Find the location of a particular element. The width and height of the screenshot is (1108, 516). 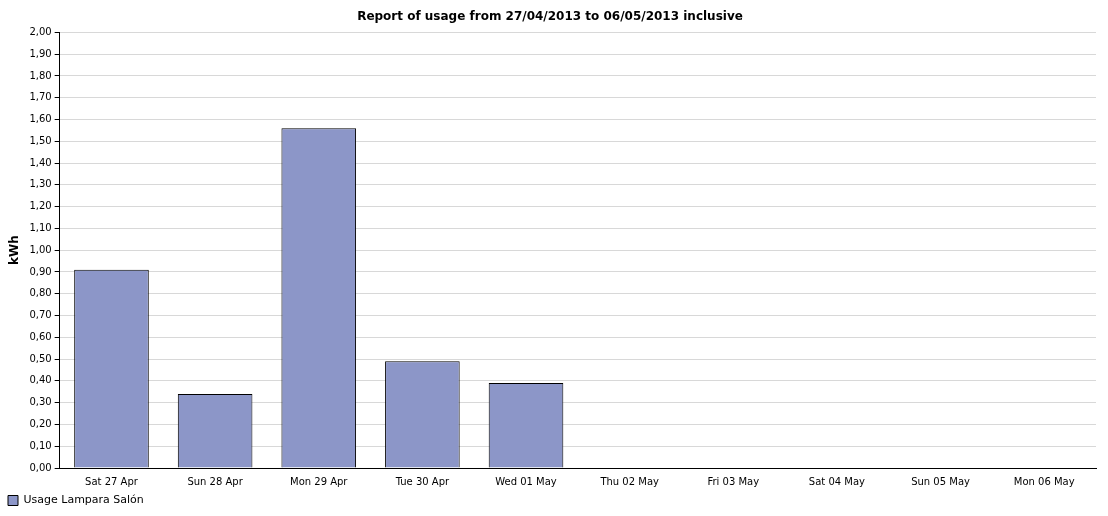

chart-title: Report of usage from 27/04/2013 to 06/05/2013 inclusive is located at coordinates (550, 16).